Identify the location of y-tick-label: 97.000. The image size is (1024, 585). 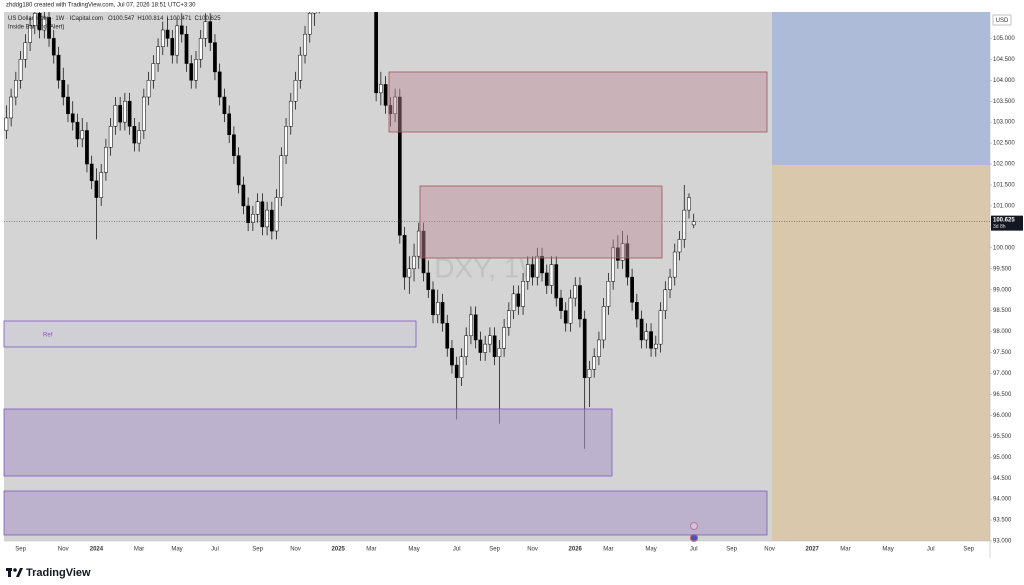
(1002, 374).